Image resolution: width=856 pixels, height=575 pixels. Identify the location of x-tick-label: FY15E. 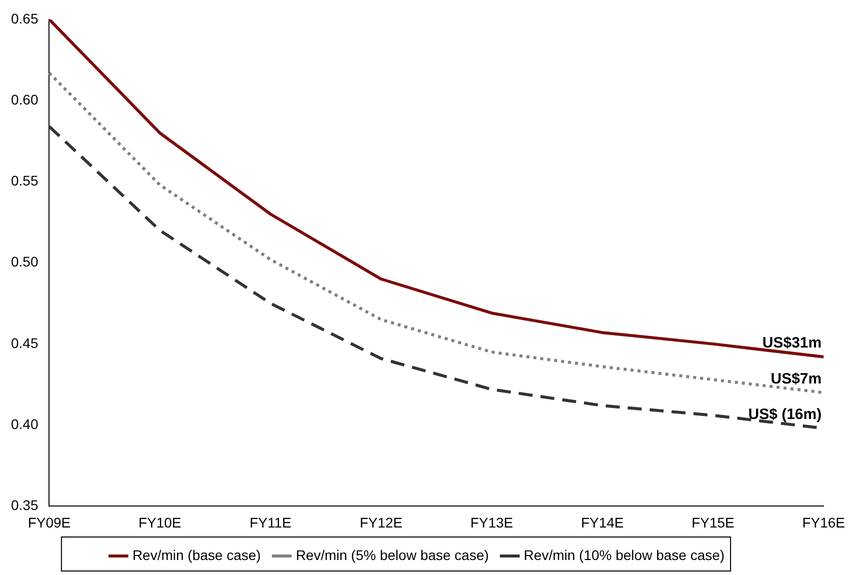
(713, 522).